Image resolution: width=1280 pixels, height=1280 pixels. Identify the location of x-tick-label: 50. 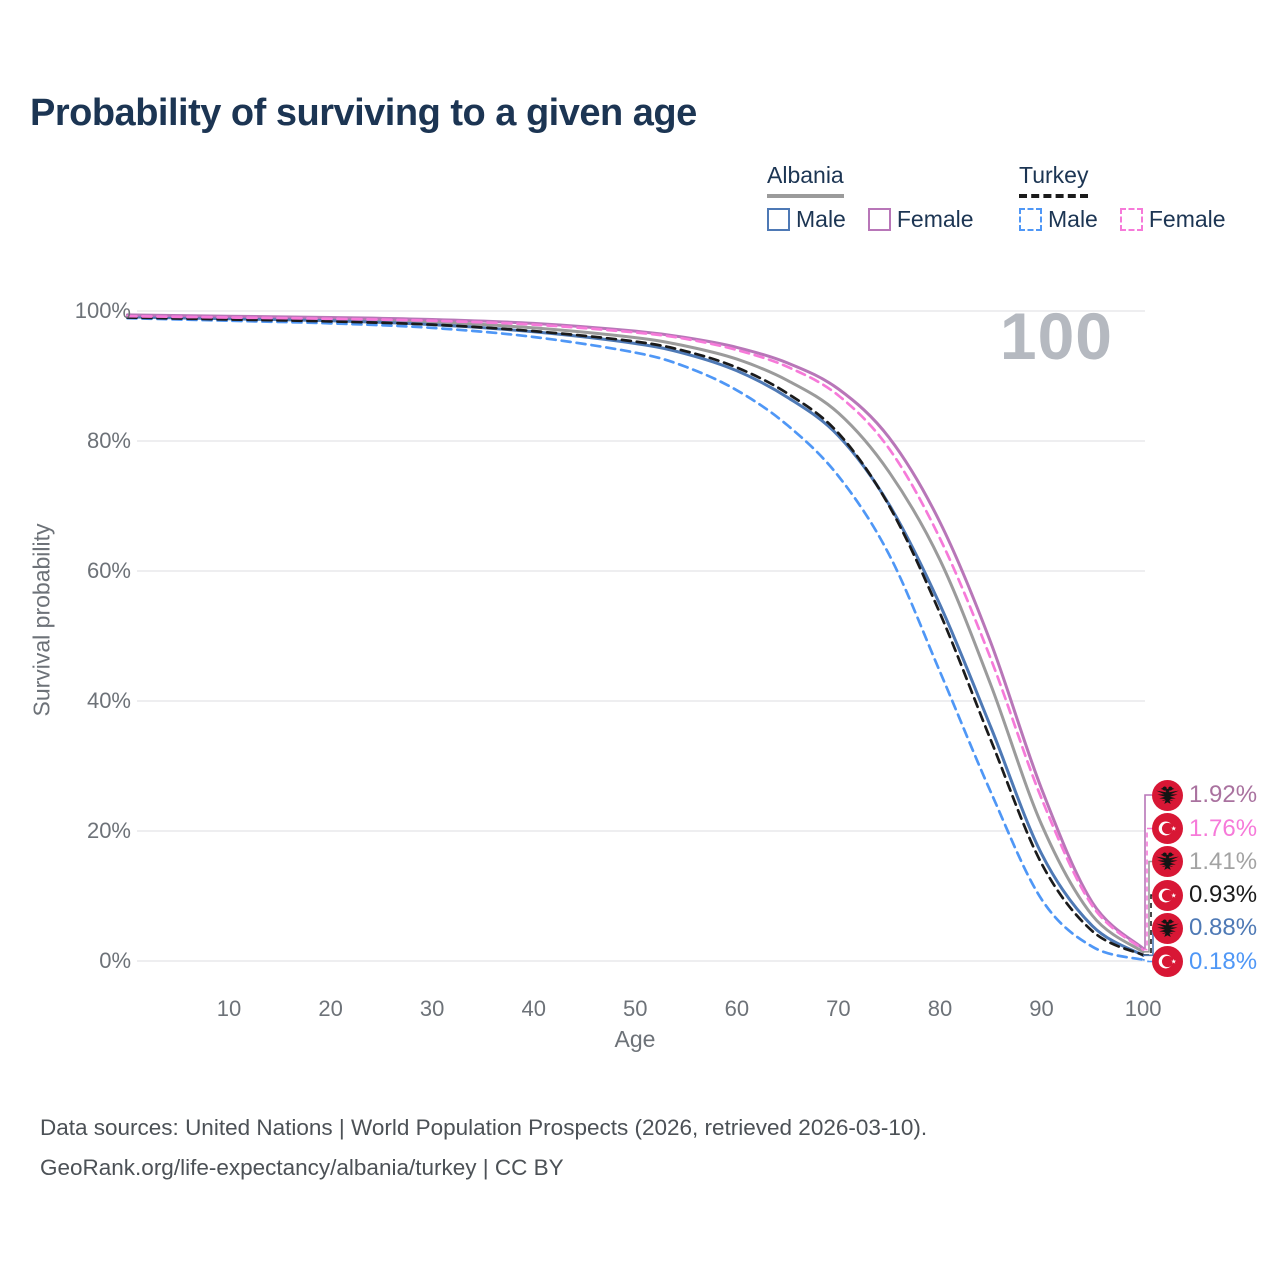
(635, 1008).